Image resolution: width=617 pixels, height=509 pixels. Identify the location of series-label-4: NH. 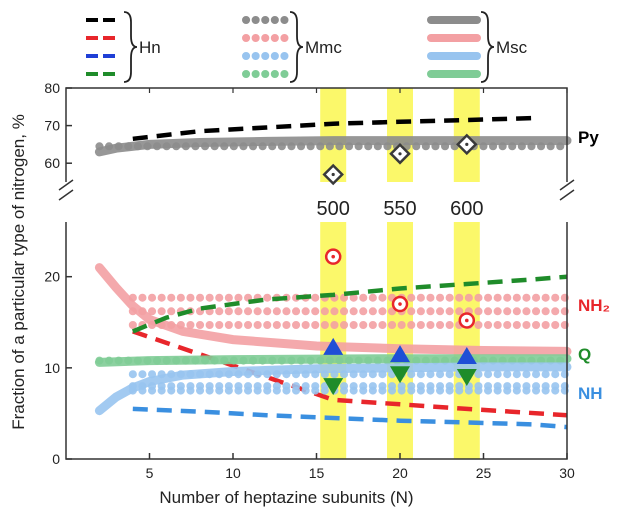
(590, 393).